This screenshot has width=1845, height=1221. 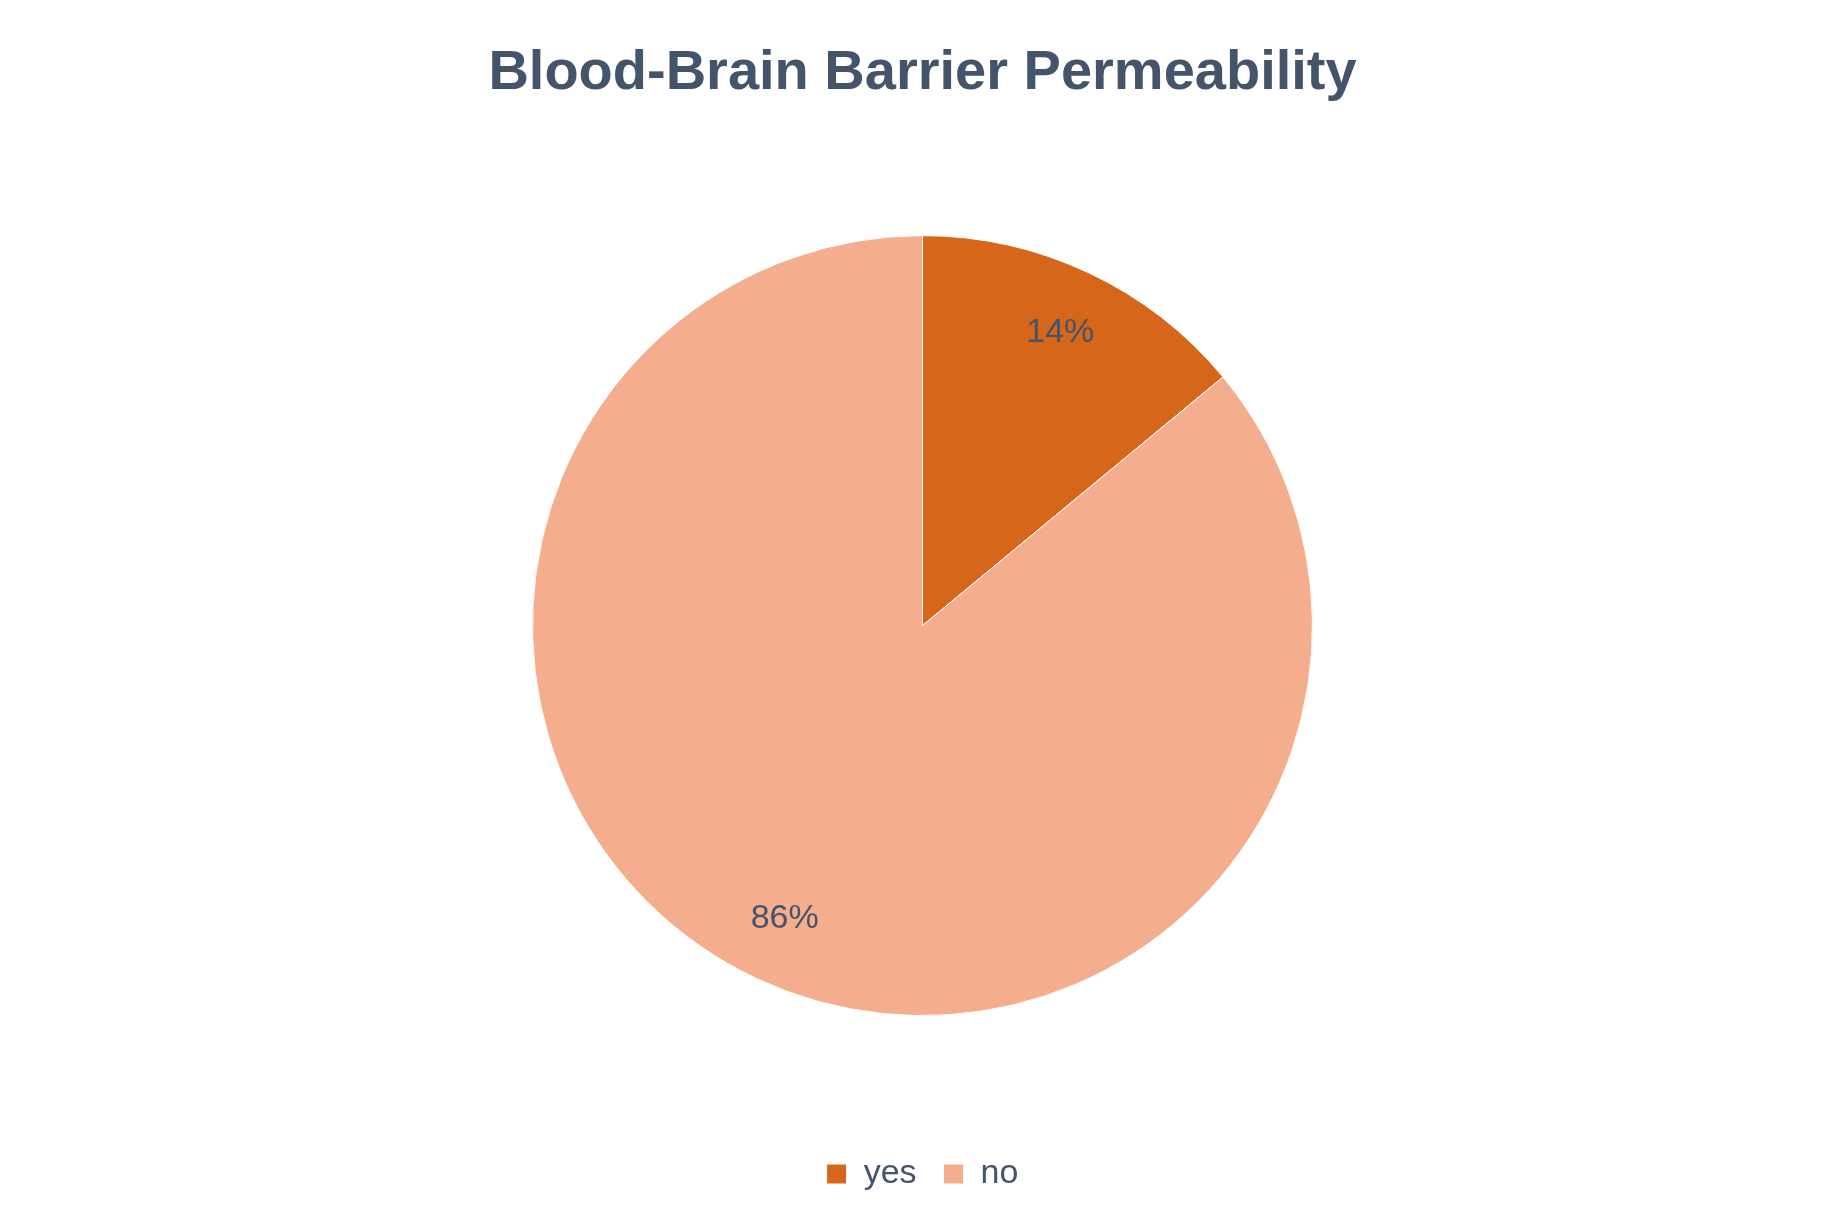 I want to click on legend-label: yes, so click(x=890, y=1171).